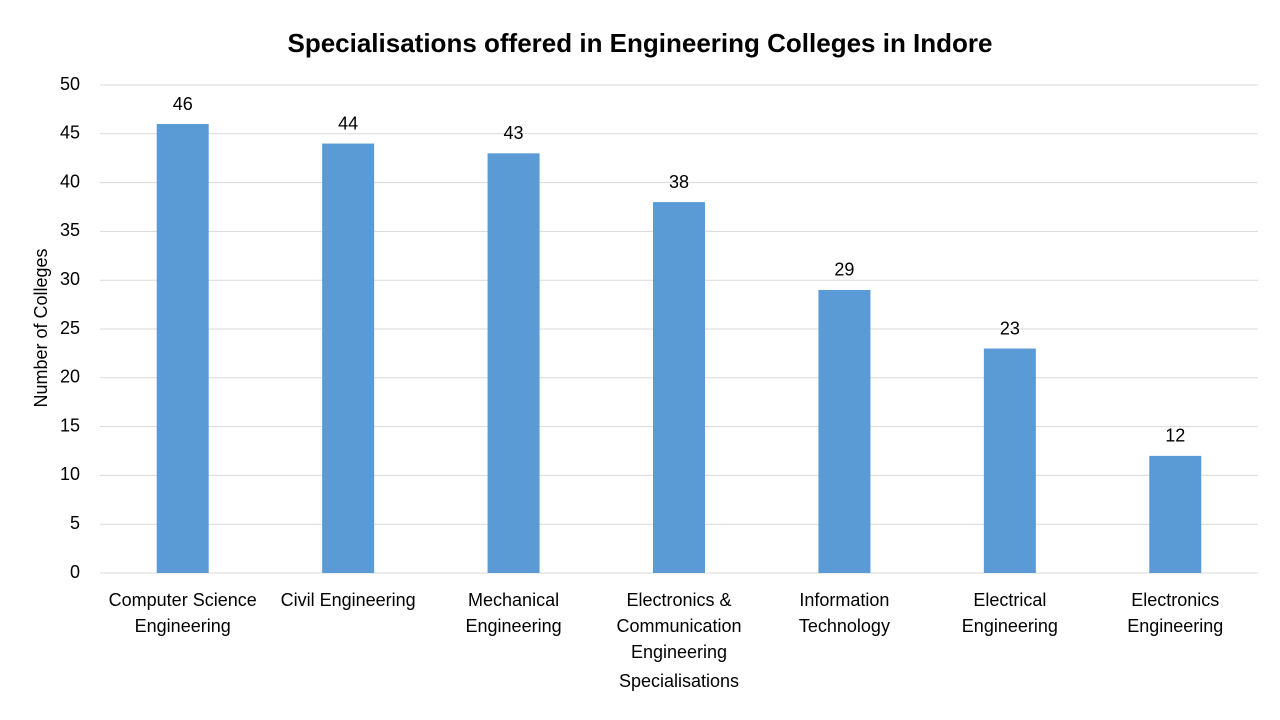 The height and width of the screenshot is (720, 1280). What do you see at coordinates (1010, 328) in the screenshot?
I see `data-label: 23` at bounding box center [1010, 328].